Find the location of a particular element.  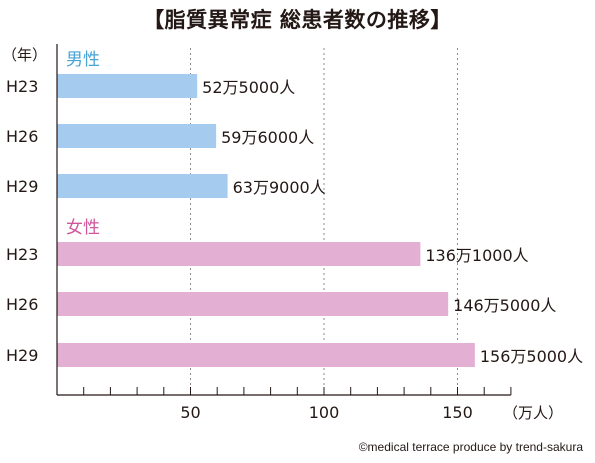

x-tick-label: 150 is located at coordinates (457, 412).